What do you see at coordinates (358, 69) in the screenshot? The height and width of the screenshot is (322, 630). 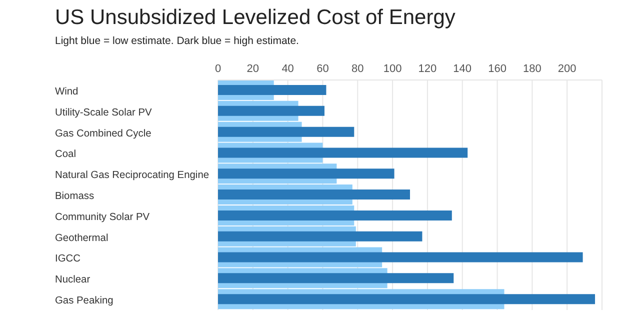 I see `x-tick-label: 80` at bounding box center [358, 69].